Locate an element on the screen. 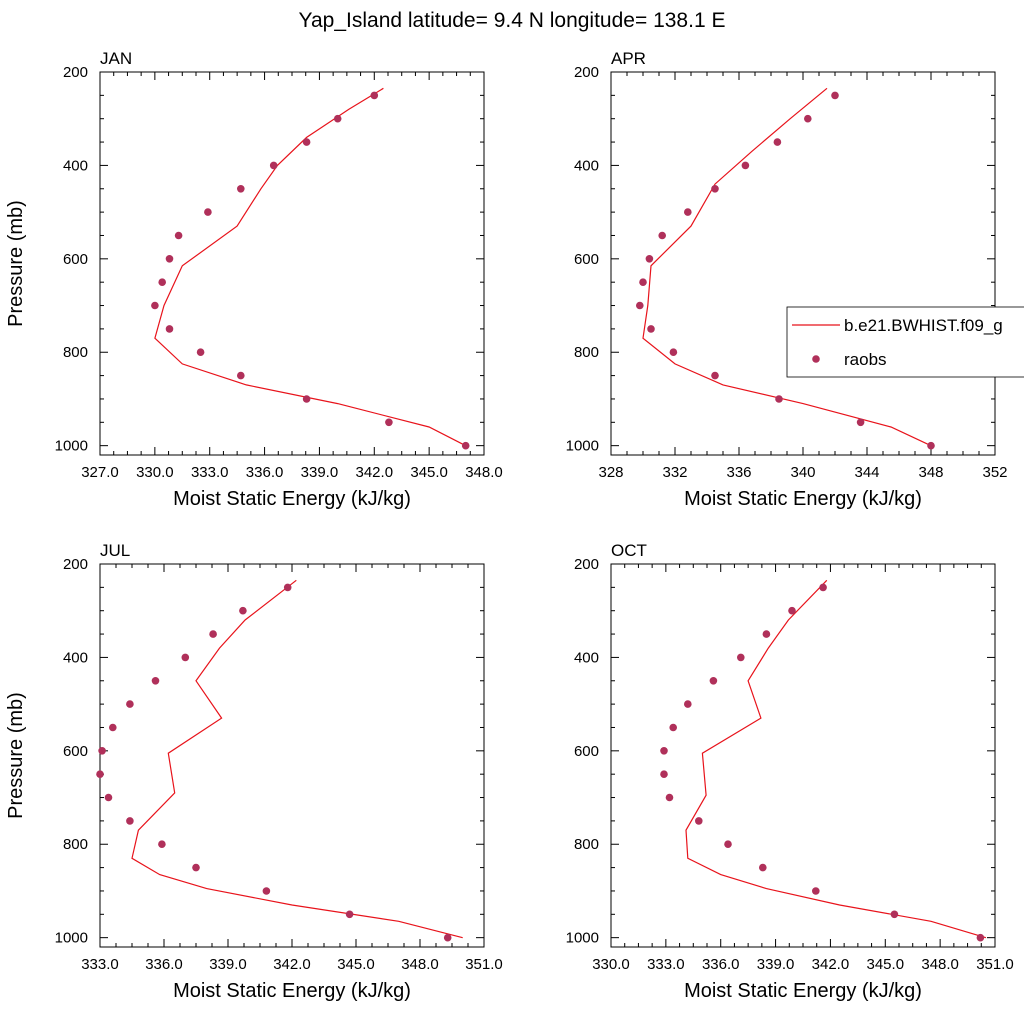  x-tick-label: 332 is located at coordinates (674, 472).